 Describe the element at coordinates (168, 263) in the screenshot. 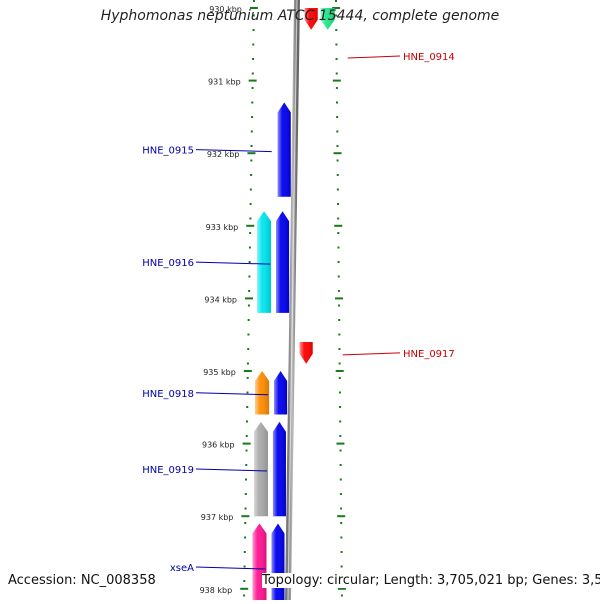

I see `gene-label-HNE_0916: HNE_0916` at that location.